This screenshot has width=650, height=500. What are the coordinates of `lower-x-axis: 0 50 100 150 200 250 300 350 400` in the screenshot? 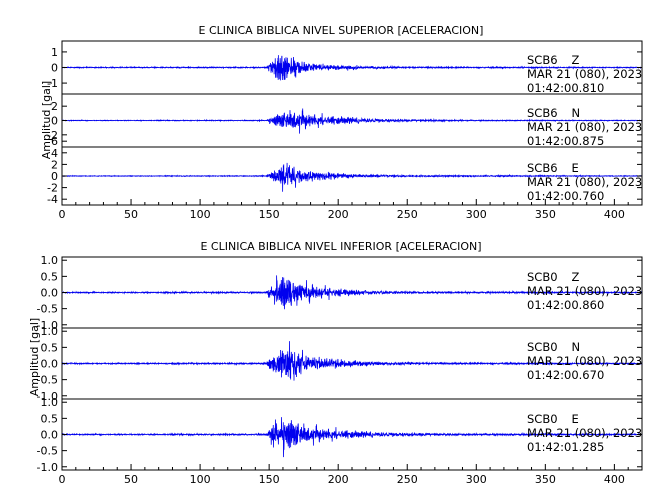 It's located at (344, 475).